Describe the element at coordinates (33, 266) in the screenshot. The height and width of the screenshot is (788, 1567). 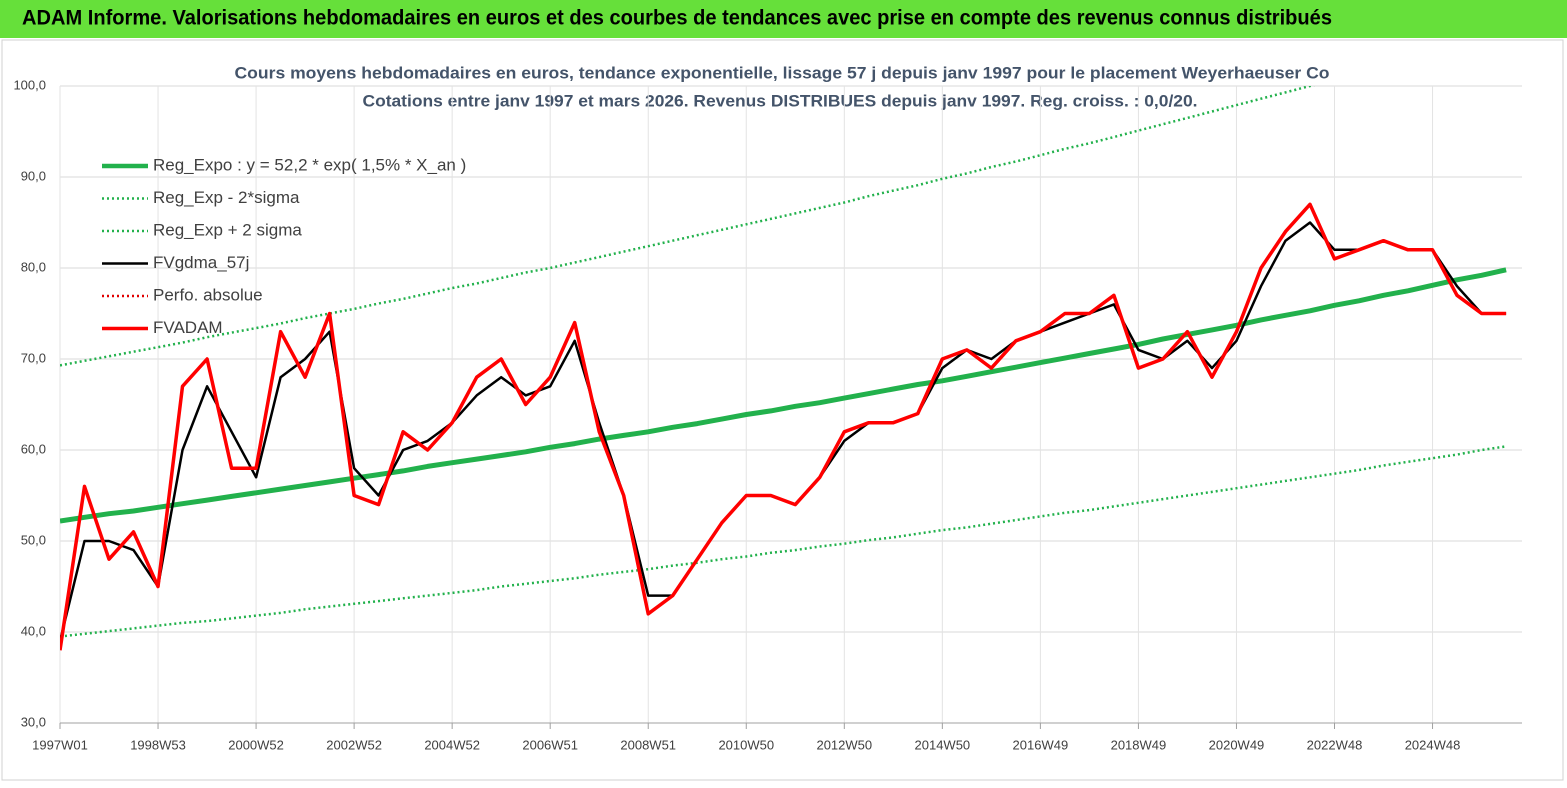
I see `y-tick-label: 80,0` at that location.